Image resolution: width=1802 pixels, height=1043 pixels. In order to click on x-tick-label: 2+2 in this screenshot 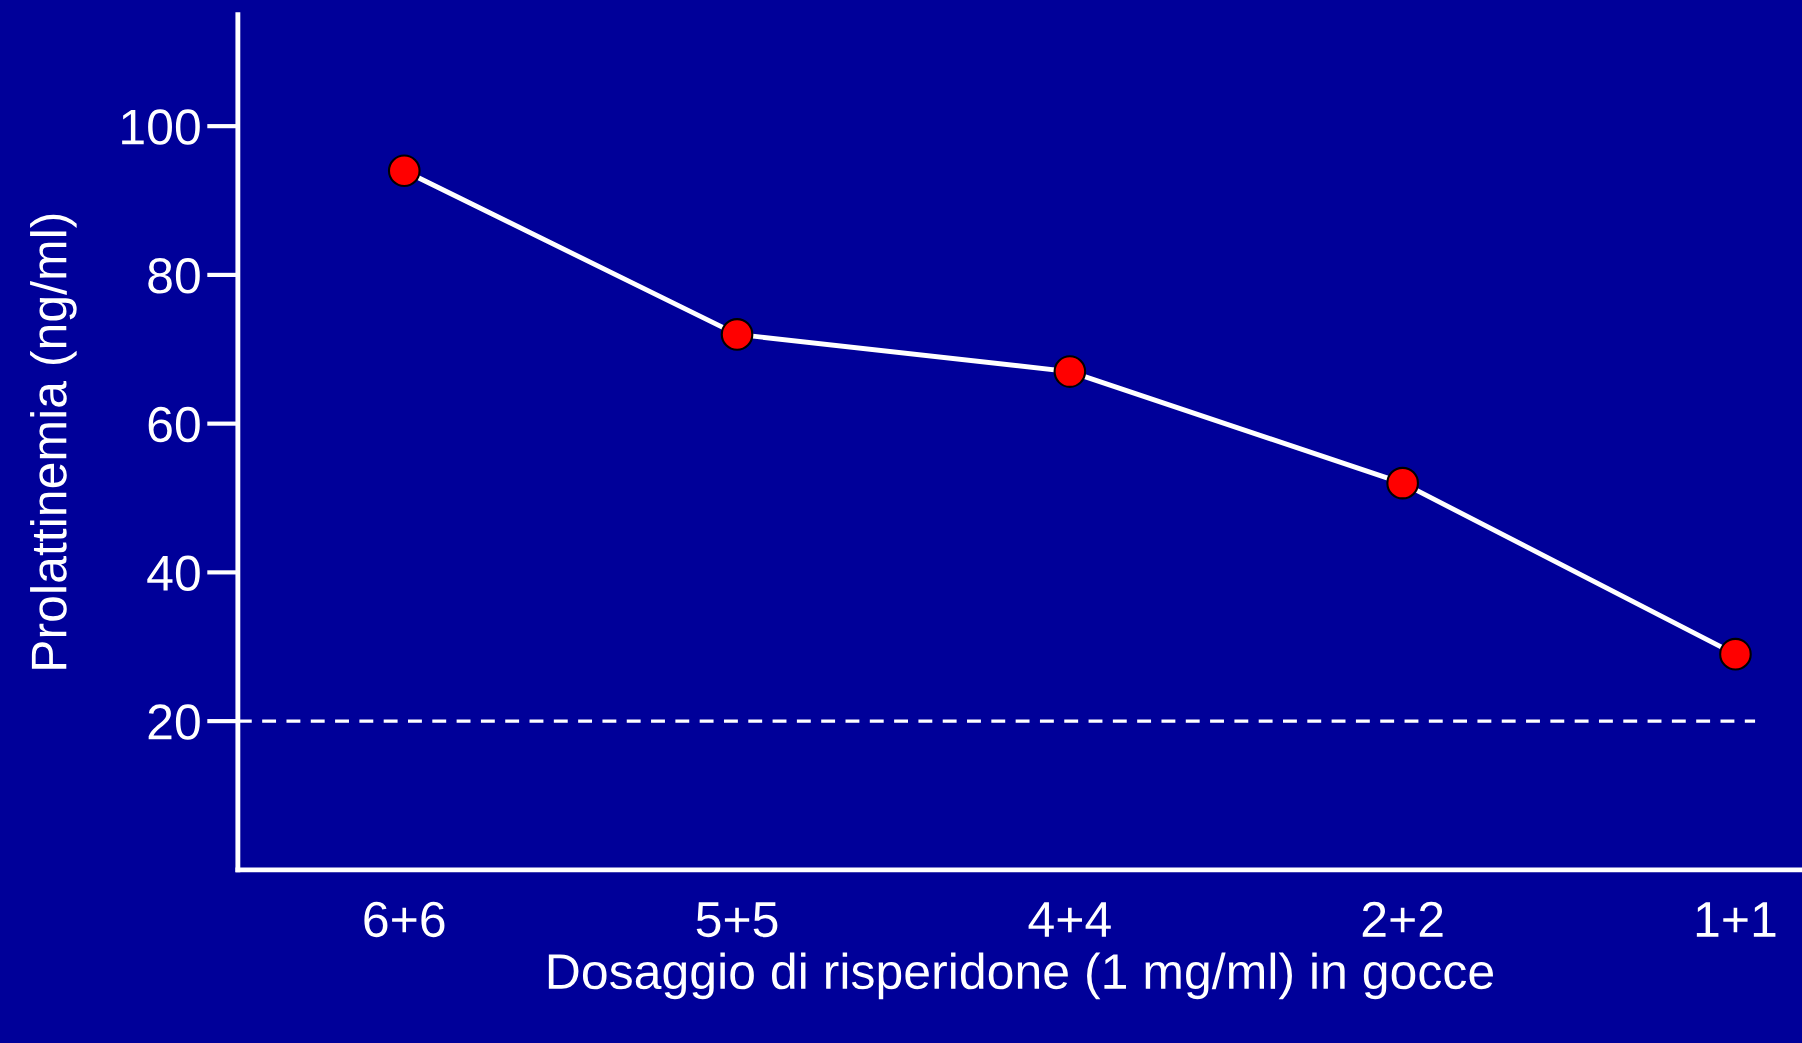, I will do `click(1402, 919)`.